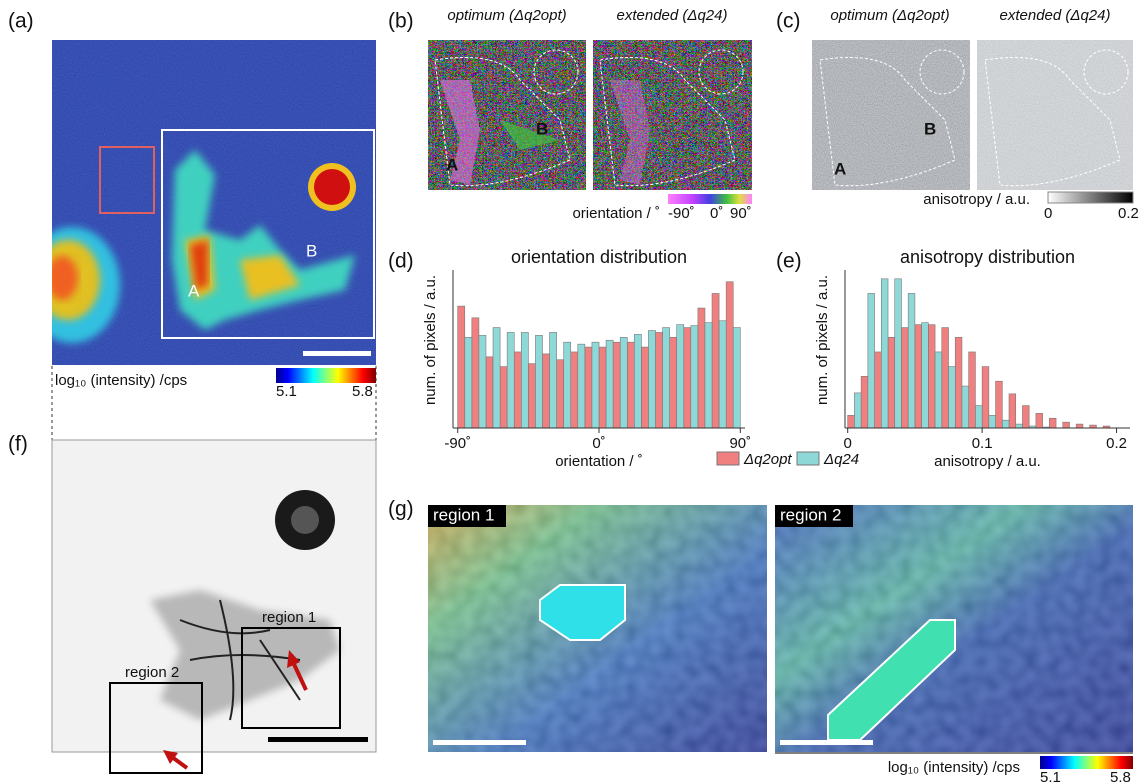  What do you see at coordinates (214, 606) in the screenshot?
I see `cell-image` at bounding box center [214, 606].